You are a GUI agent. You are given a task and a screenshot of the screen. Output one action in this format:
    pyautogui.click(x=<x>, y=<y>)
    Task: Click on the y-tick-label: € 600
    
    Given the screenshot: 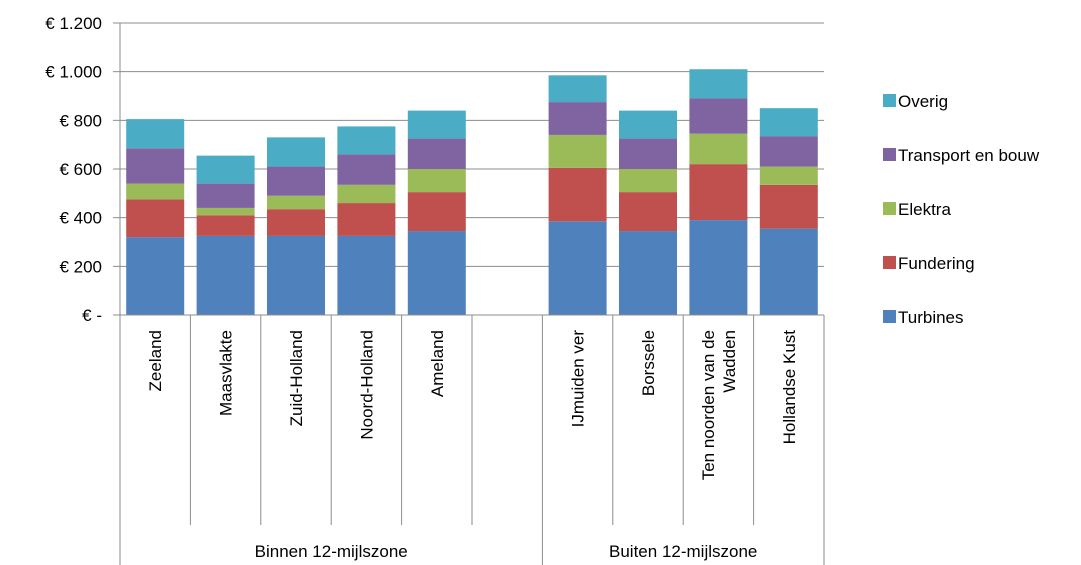 What is the action you would take?
    pyautogui.click(x=80, y=169)
    